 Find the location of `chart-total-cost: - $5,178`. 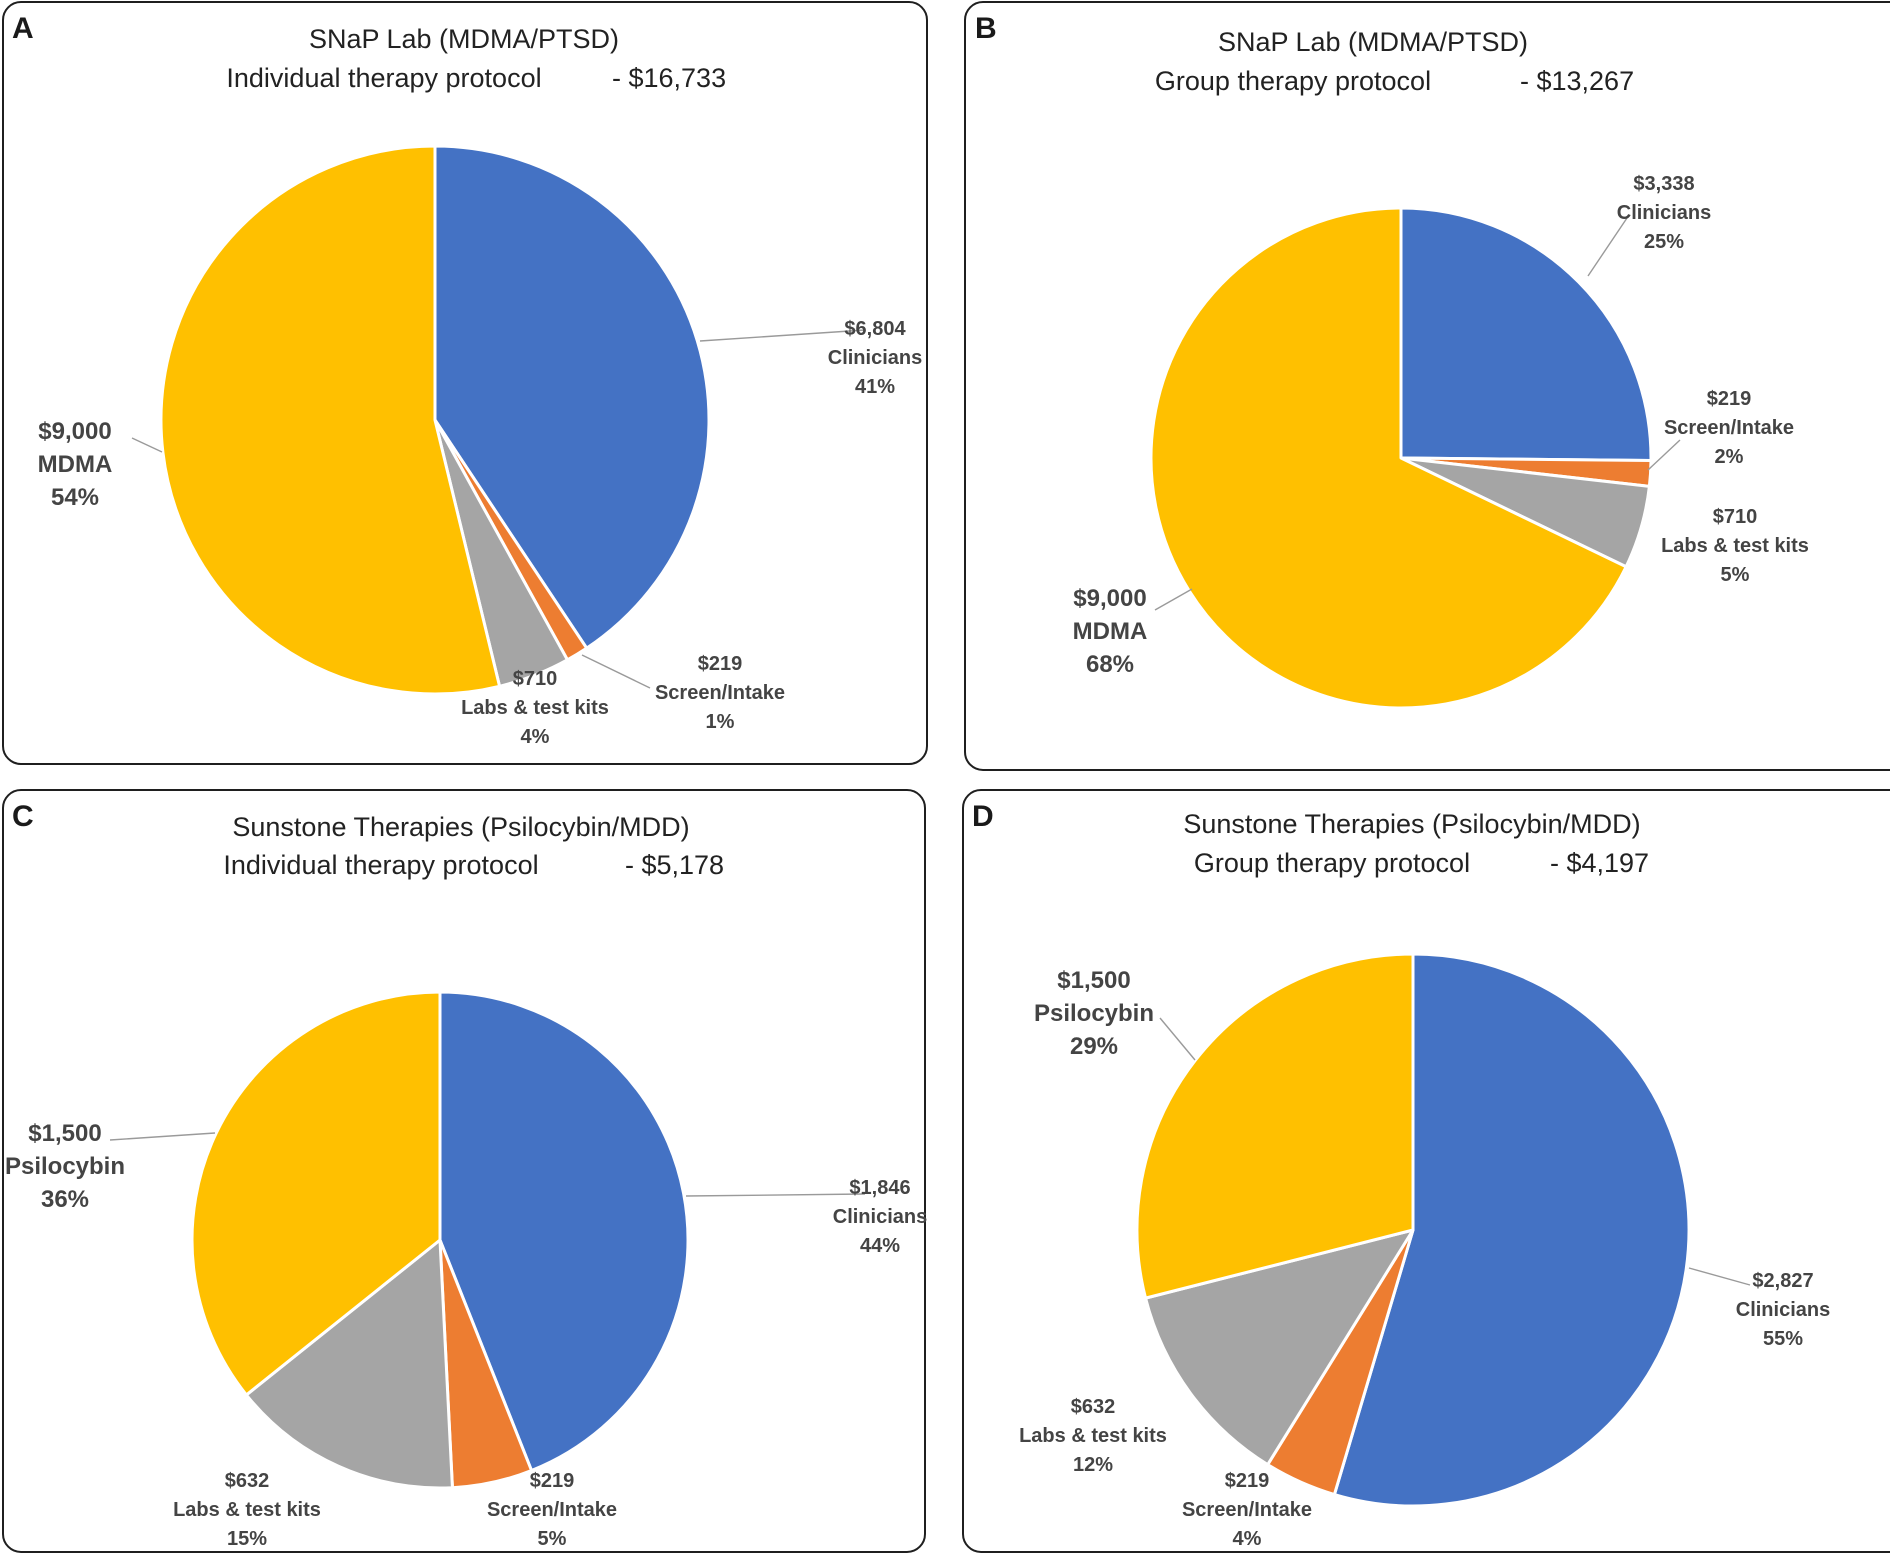

chart-total-cost: - $5,178 is located at coordinates (674, 865).